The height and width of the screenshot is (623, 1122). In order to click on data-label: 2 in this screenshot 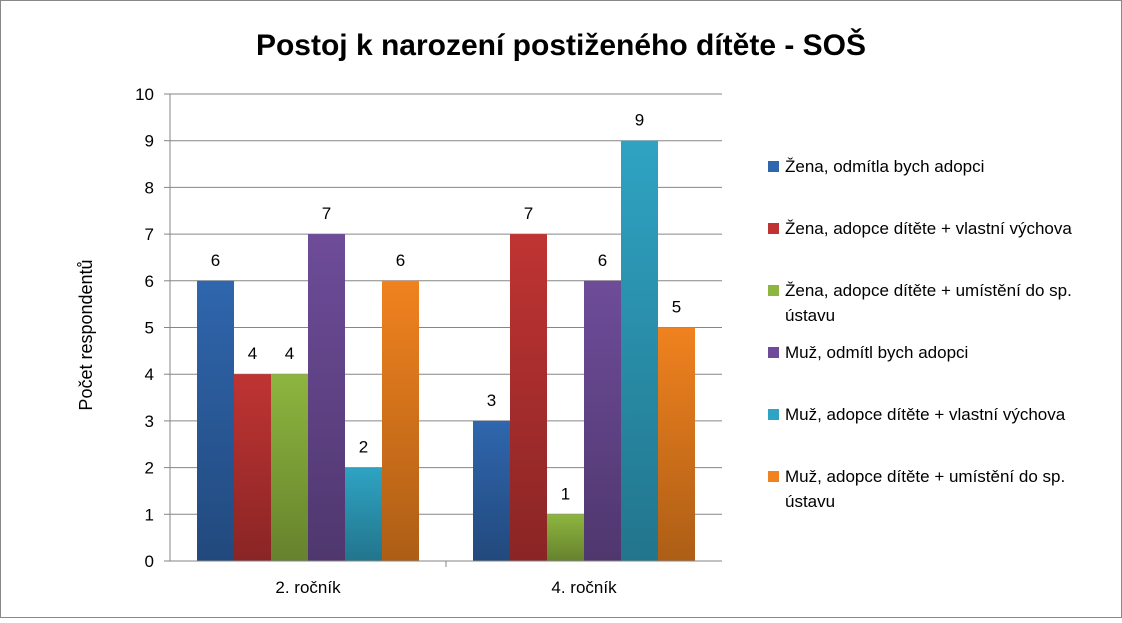, I will do `click(363, 447)`.